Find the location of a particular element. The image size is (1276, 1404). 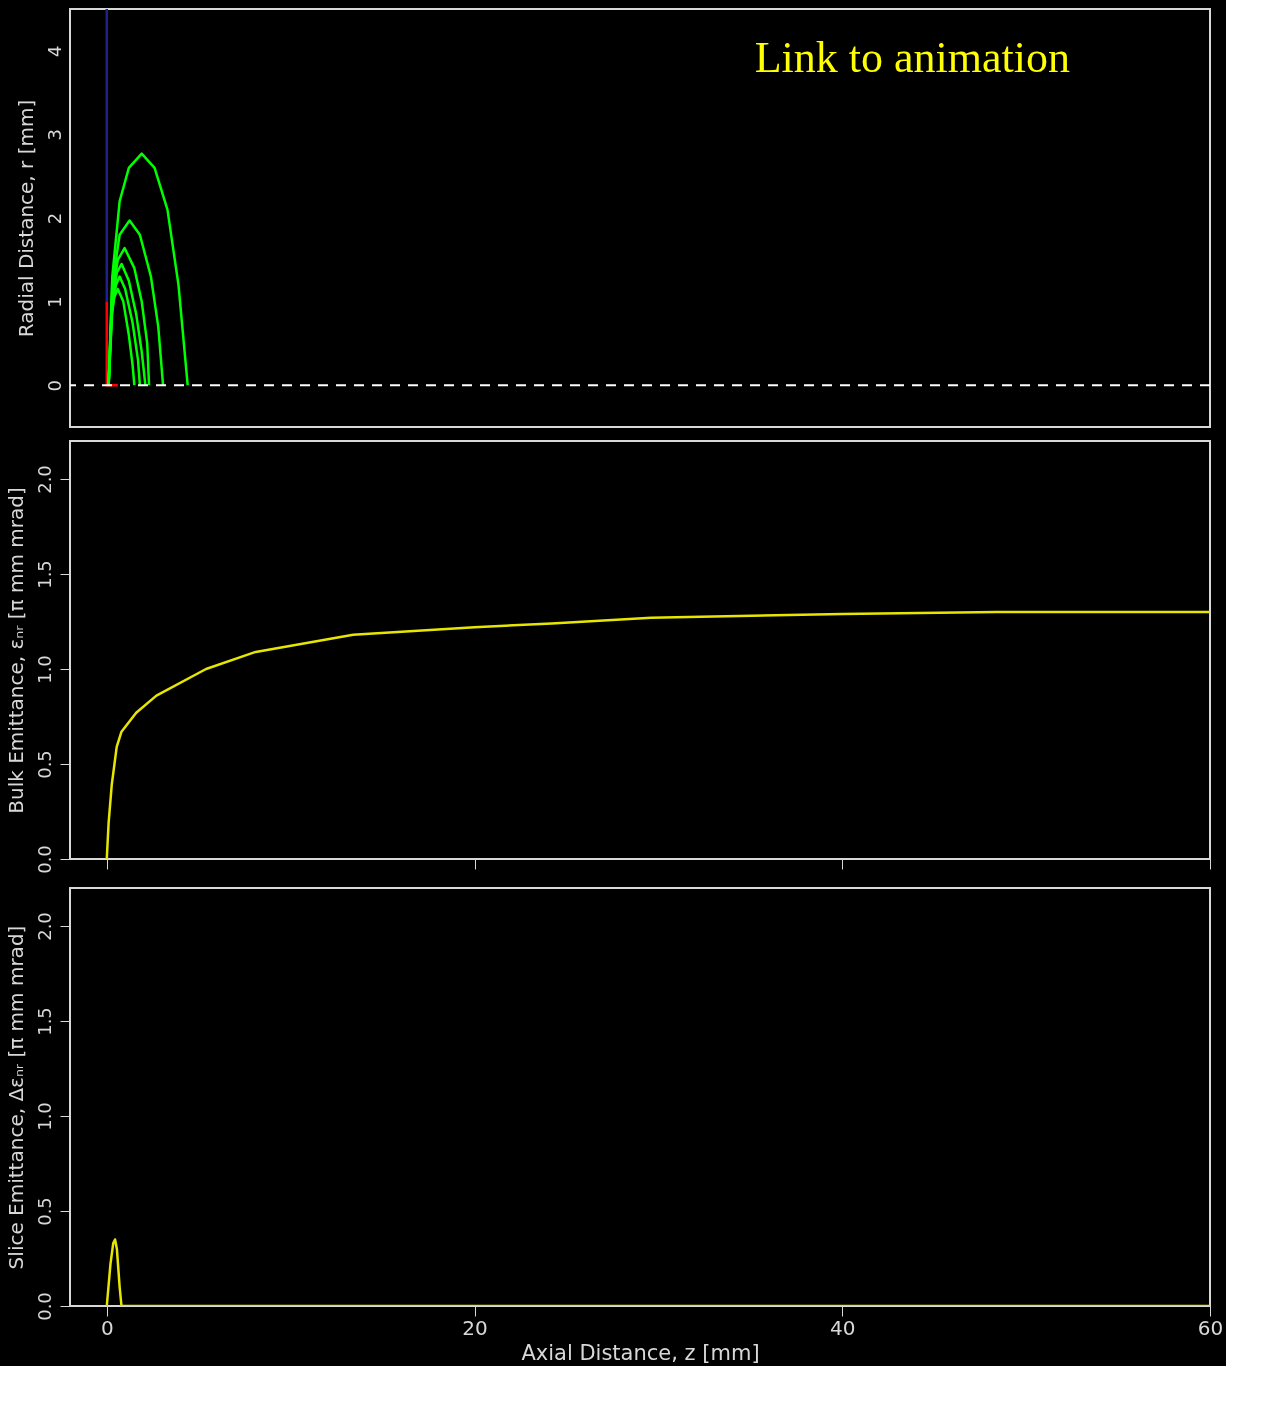

y-tick-label: 4 is located at coordinates (54, 51).